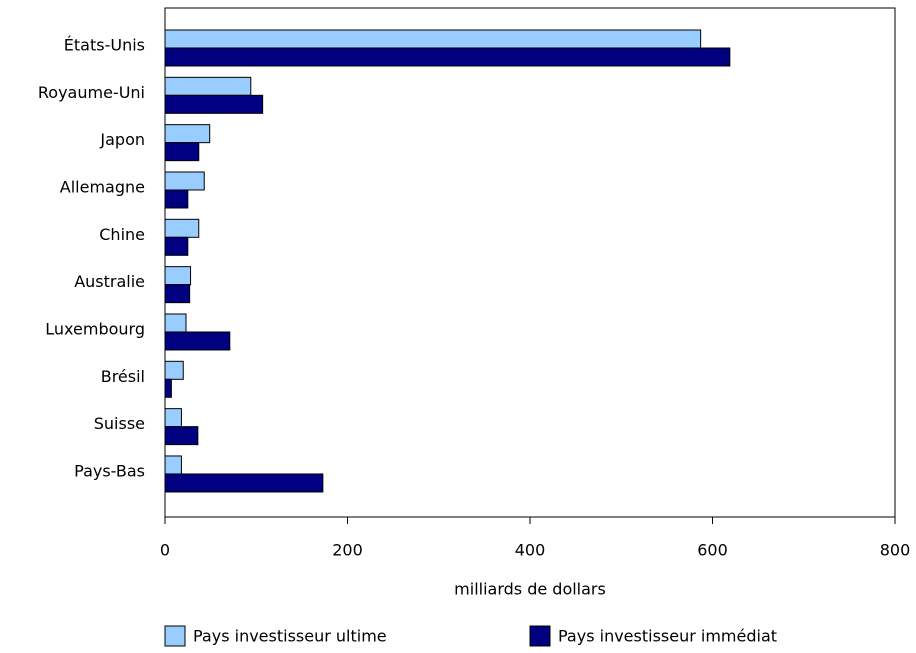 Image resolution: width=916 pixels, height=653 pixels. Describe the element at coordinates (530, 589) in the screenshot. I see `x-axis-label: milliards de dollars` at that location.